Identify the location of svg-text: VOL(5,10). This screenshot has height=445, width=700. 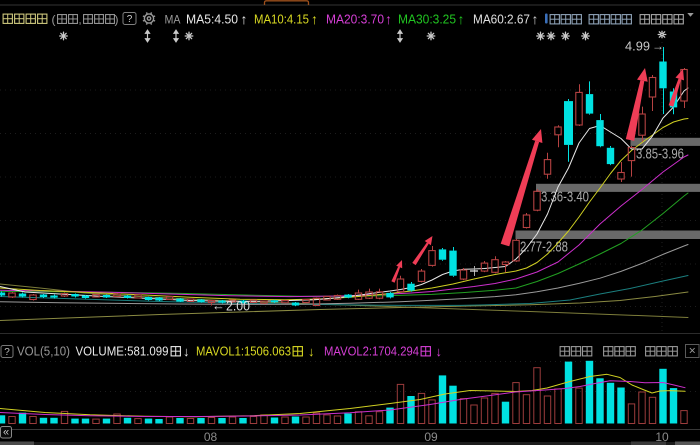
(43, 352).